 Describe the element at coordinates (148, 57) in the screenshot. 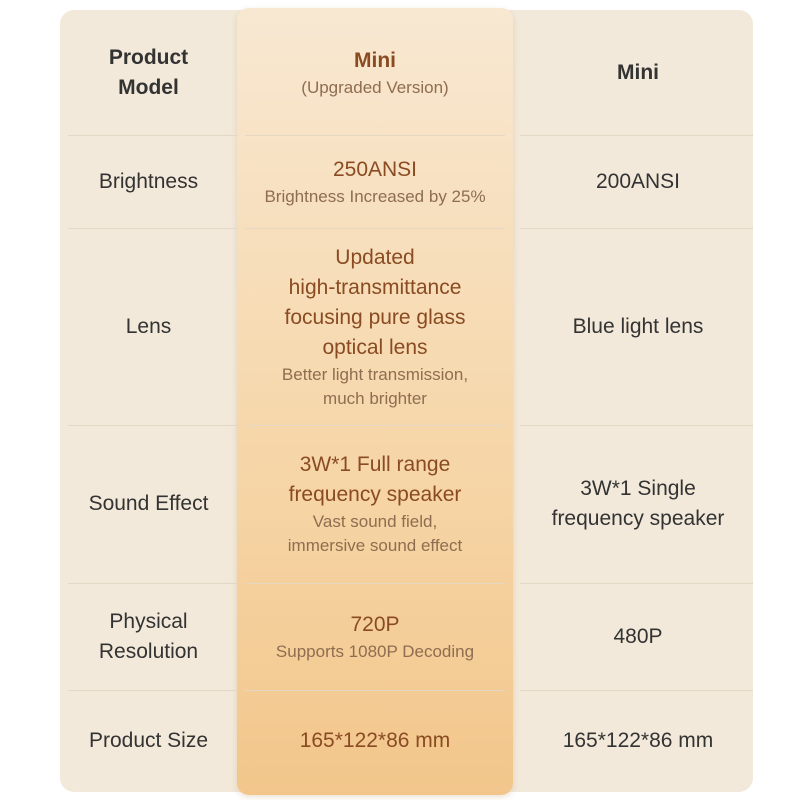

I see `row-label: Product` at that location.